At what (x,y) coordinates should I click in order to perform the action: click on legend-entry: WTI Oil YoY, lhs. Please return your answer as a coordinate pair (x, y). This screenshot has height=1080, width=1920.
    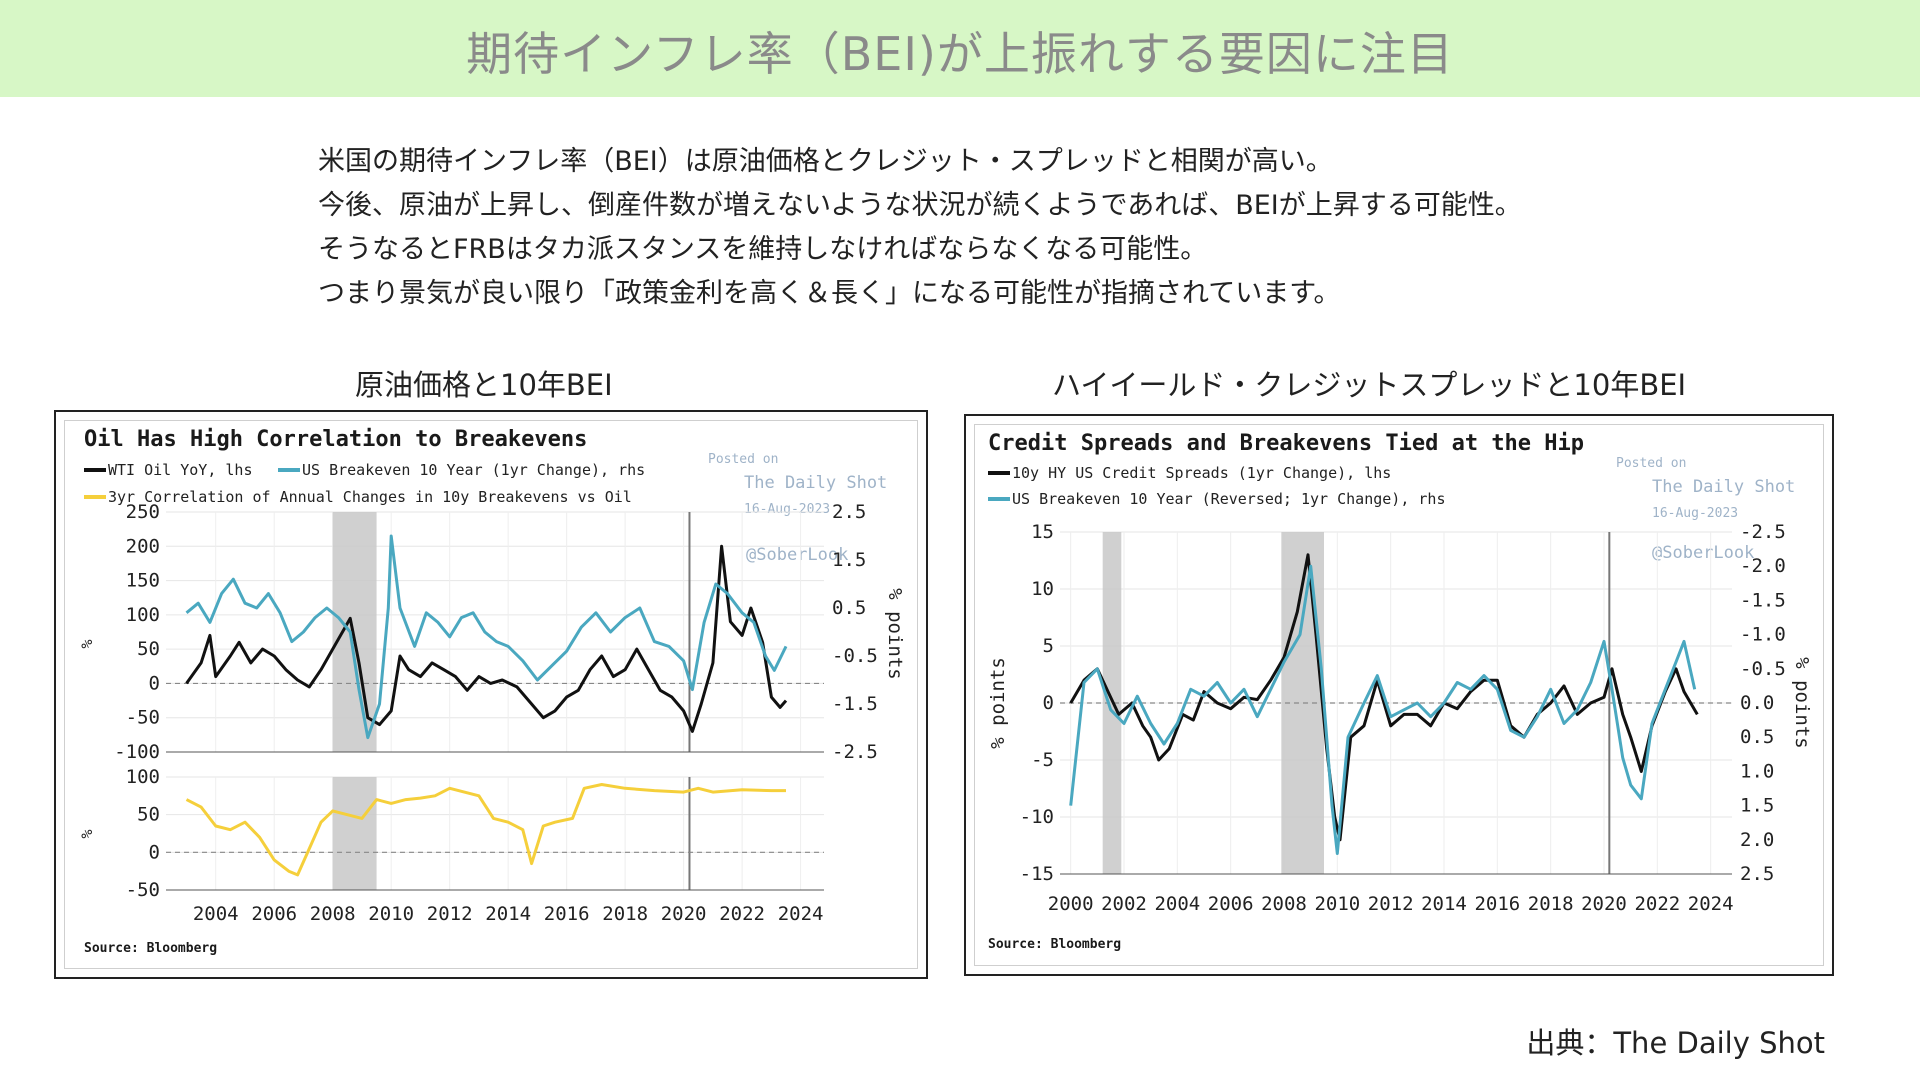
    Looking at the image, I should click on (180, 470).